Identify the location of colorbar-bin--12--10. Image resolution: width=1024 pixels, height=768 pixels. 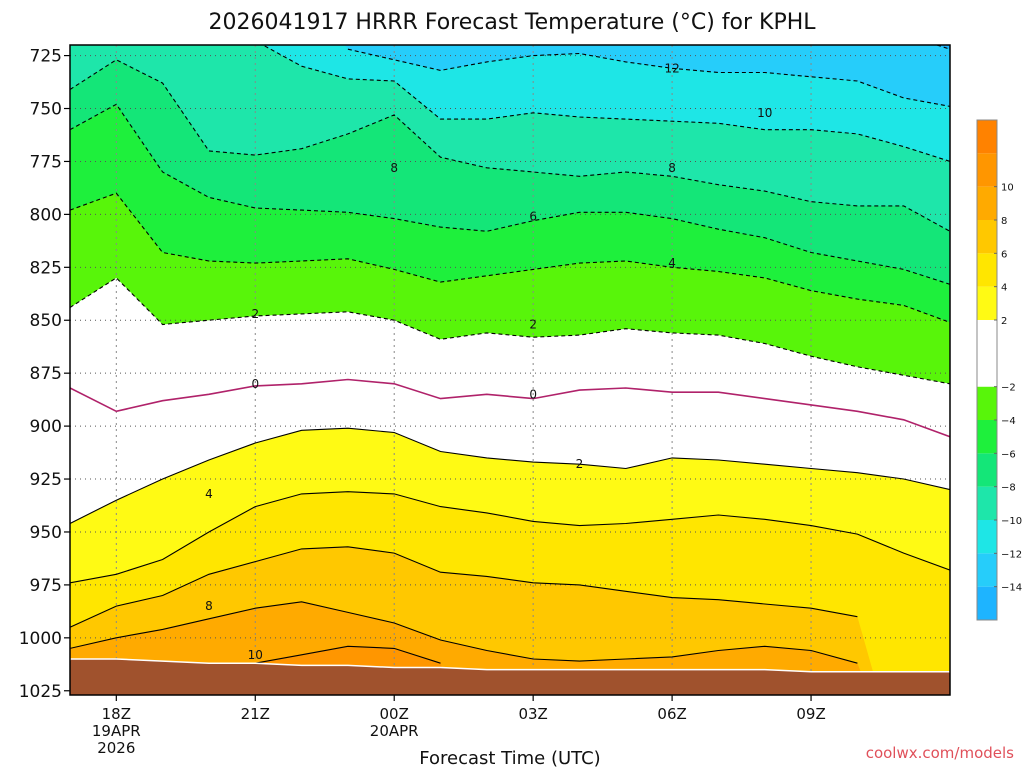
(987, 537).